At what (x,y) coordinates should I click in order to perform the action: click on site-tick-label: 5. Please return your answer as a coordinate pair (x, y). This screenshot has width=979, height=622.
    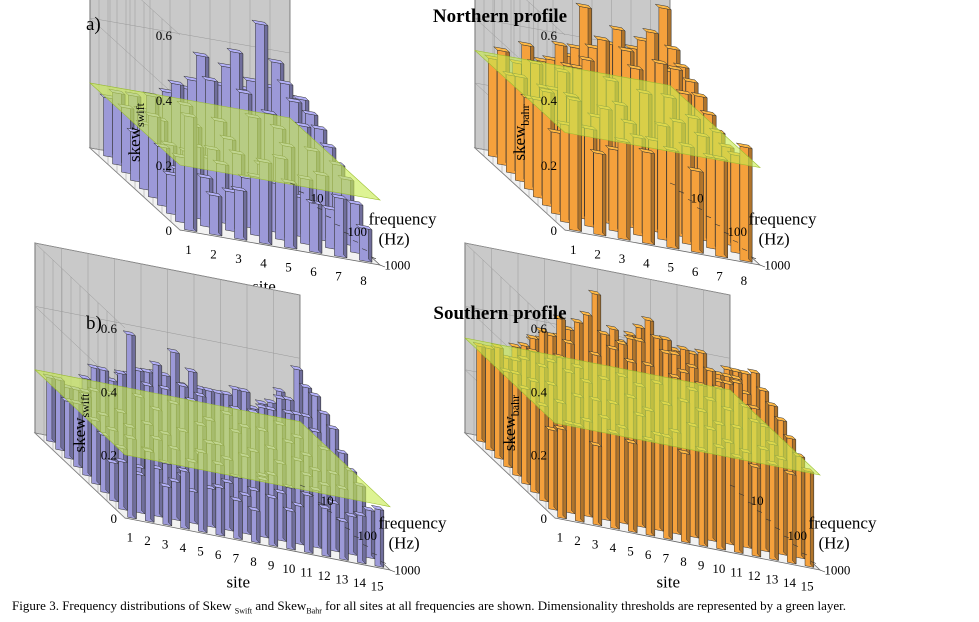
    Looking at the image, I should click on (630, 551).